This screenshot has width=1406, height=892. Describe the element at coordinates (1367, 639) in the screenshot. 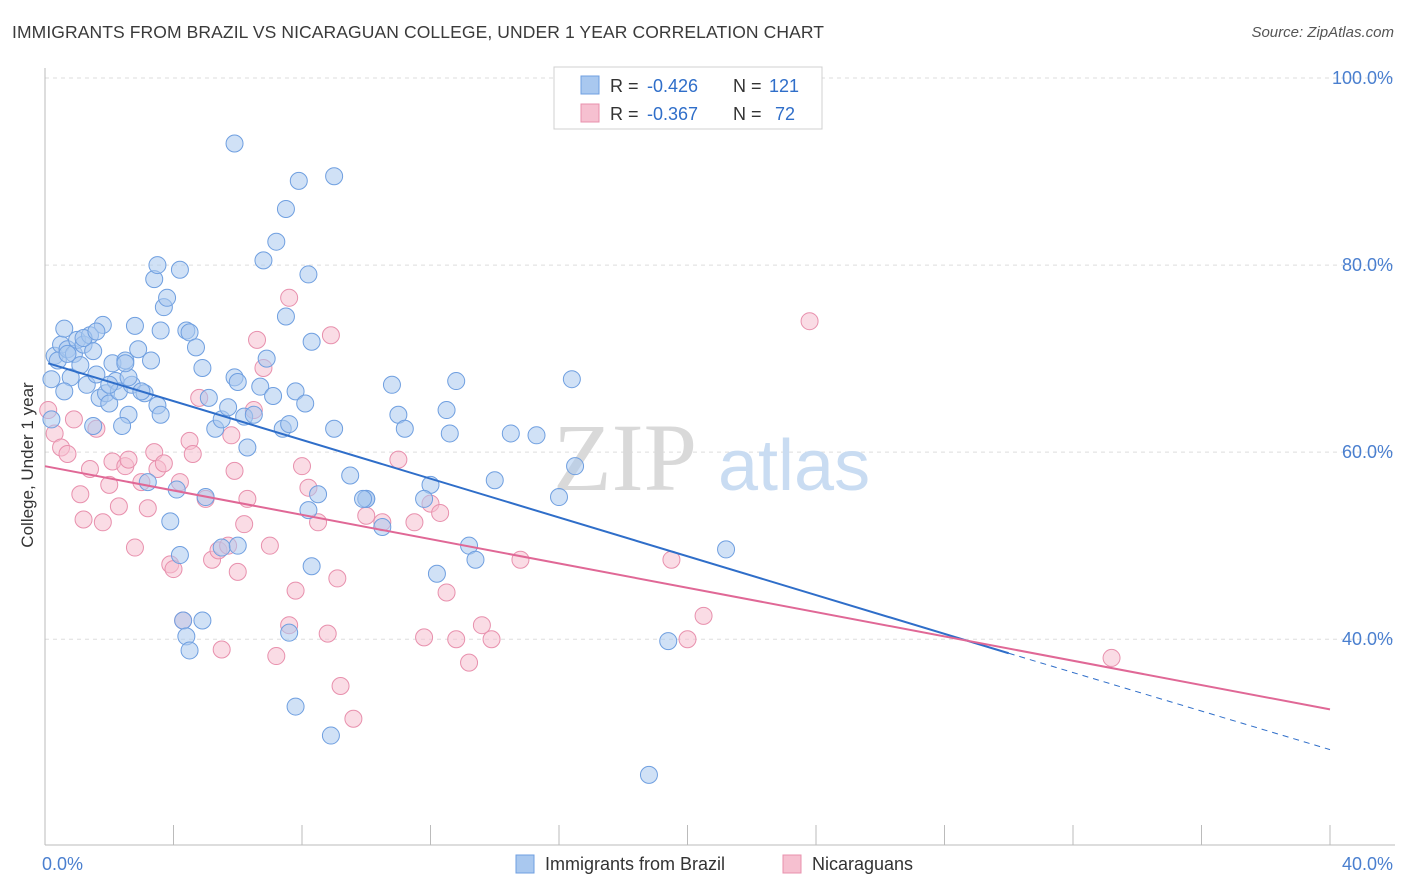

I see `y-tick-label-0: 40.0%` at that location.